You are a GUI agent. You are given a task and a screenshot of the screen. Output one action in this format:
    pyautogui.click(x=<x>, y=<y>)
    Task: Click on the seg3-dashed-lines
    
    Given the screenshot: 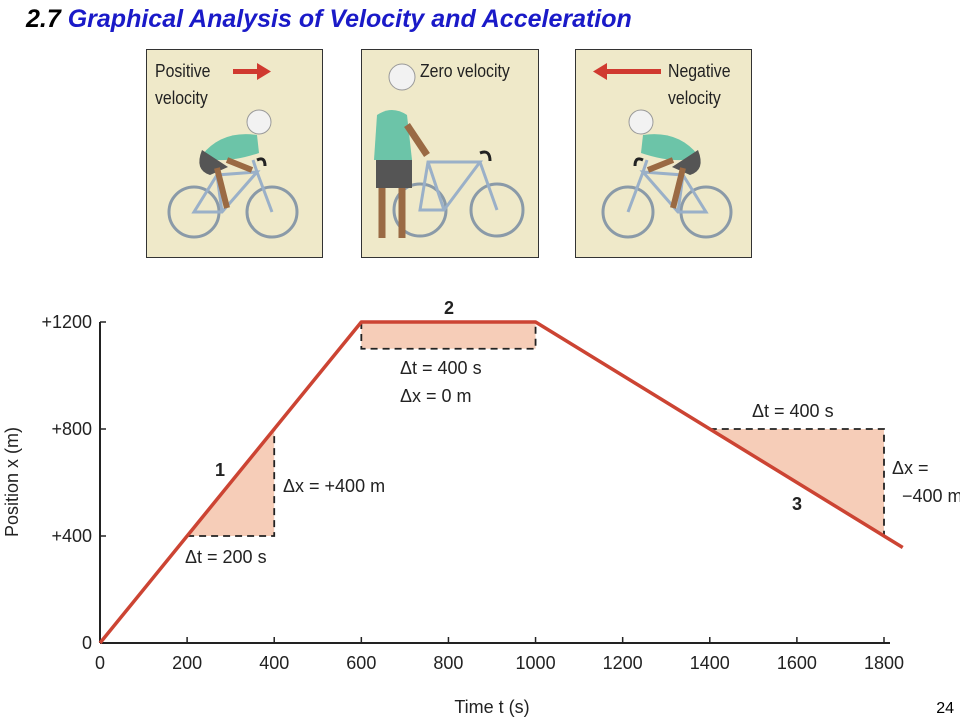 What is the action you would take?
    pyautogui.click(x=797, y=482)
    